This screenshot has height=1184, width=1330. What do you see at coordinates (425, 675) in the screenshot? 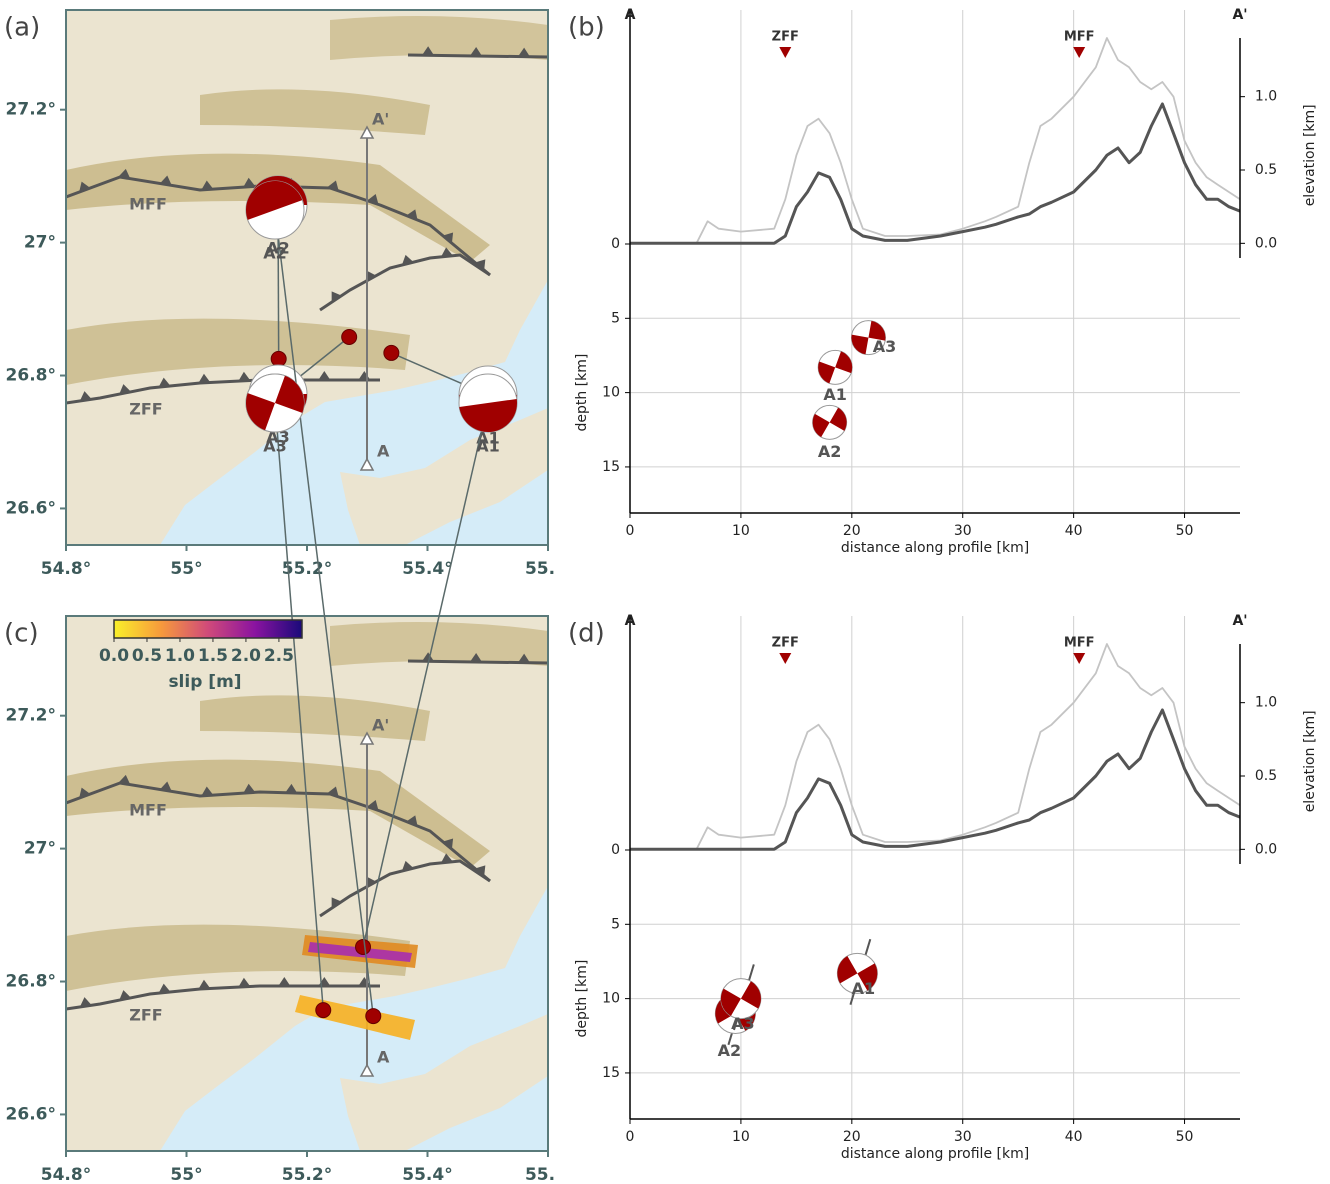
I see `event-connector` at bounding box center [425, 675].